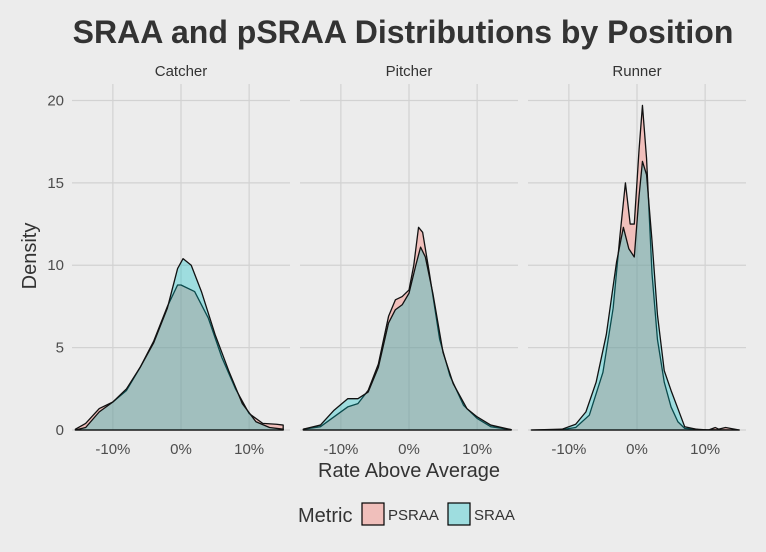 Image resolution: width=766 pixels, height=552 pixels. I want to click on panel-strip-label: Runner, so click(636, 71).